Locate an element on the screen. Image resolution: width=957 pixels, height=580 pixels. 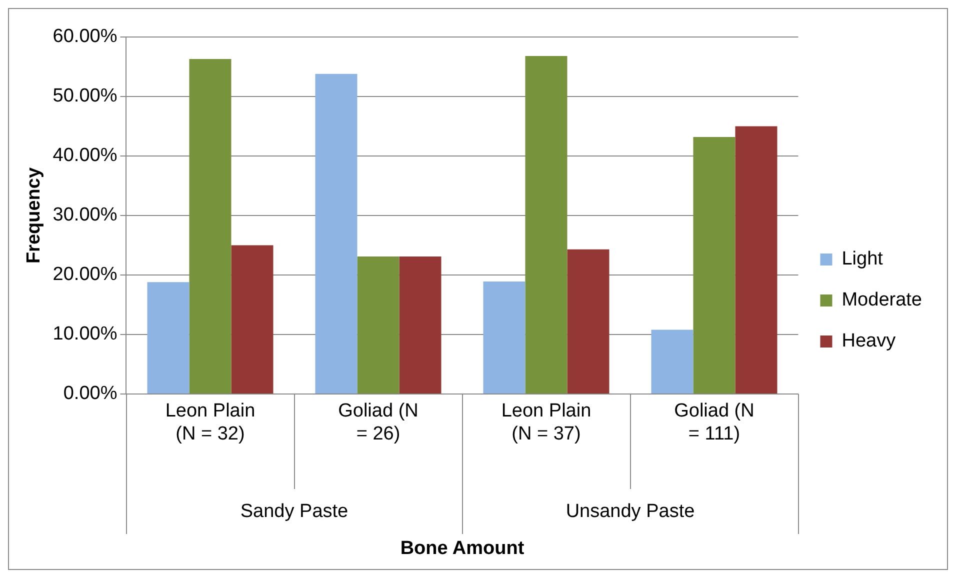
y-tick-label: 10.00% is located at coordinates (85, 334).